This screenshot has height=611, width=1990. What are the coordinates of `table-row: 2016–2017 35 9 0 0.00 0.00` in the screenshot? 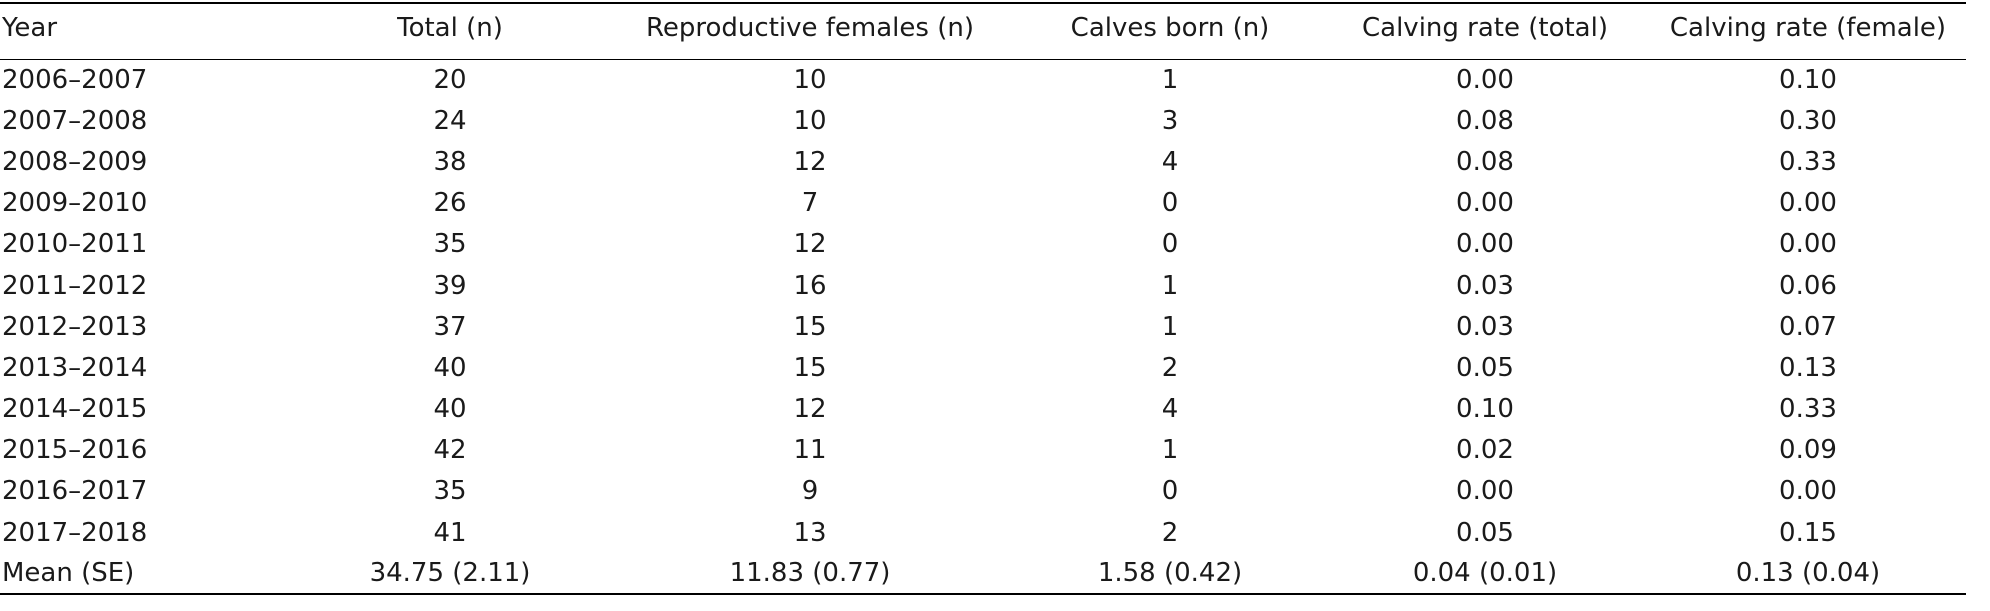 It's located at (983, 491).